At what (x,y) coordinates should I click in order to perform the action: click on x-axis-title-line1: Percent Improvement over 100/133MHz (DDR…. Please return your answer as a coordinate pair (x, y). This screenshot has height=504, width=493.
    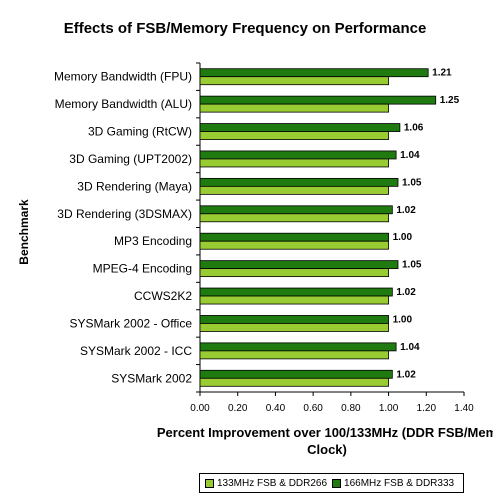
    Looking at the image, I should click on (325, 432).